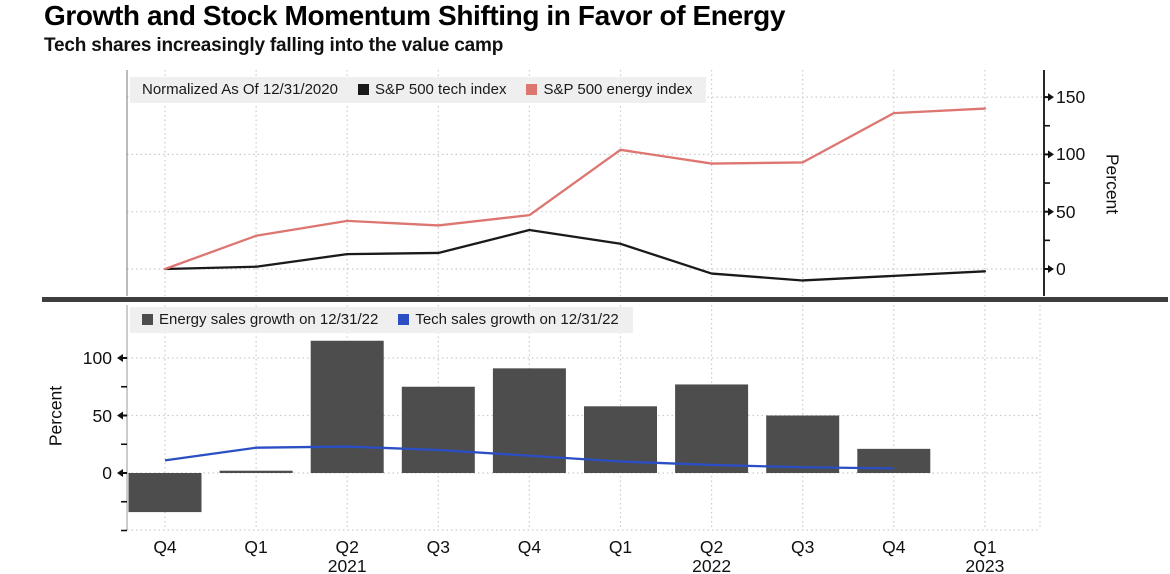 The width and height of the screenshot is (1170, 574). I want to click on energy-sales-marker-icon, so click(147, 319).